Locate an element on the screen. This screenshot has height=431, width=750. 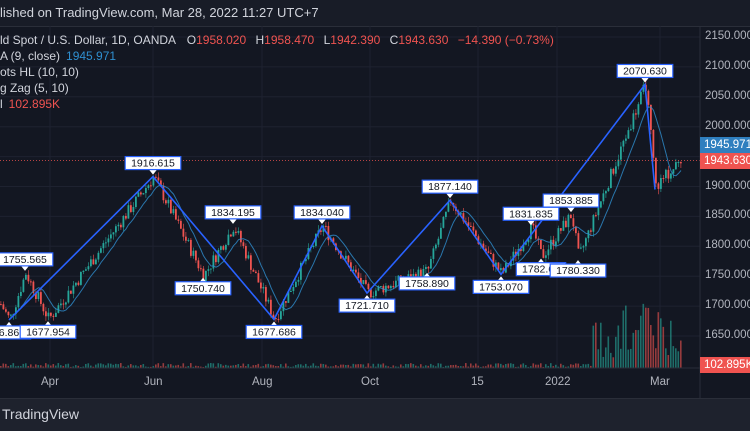
tradingview-logo: TradingView is located at coordinates (41, 414).